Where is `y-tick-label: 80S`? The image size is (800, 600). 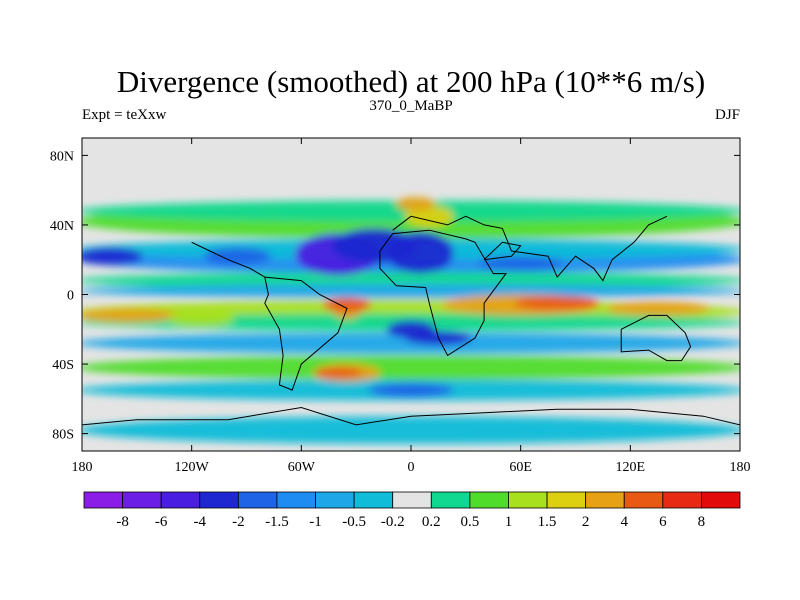
y-tick-label: 80S is located at coordinates (63, 435).